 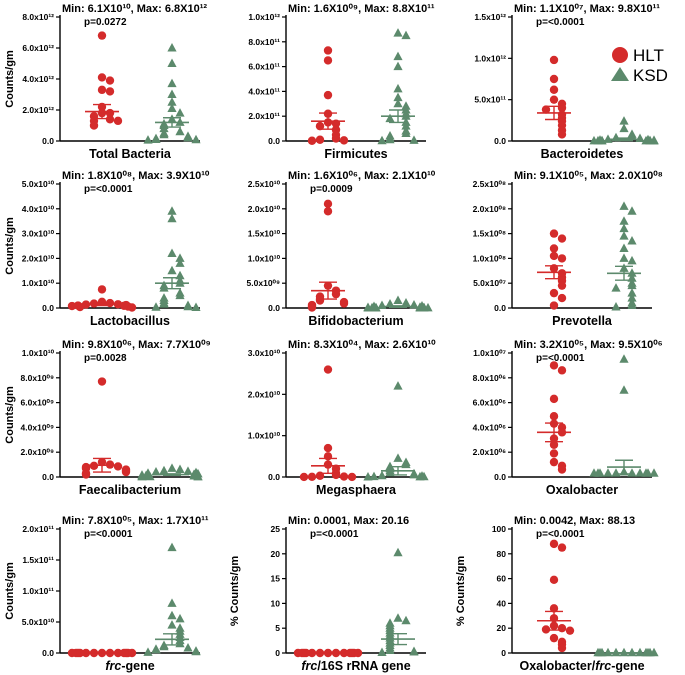 I want to click on p-value: p=<0.0001, so click(x=560, y=358).